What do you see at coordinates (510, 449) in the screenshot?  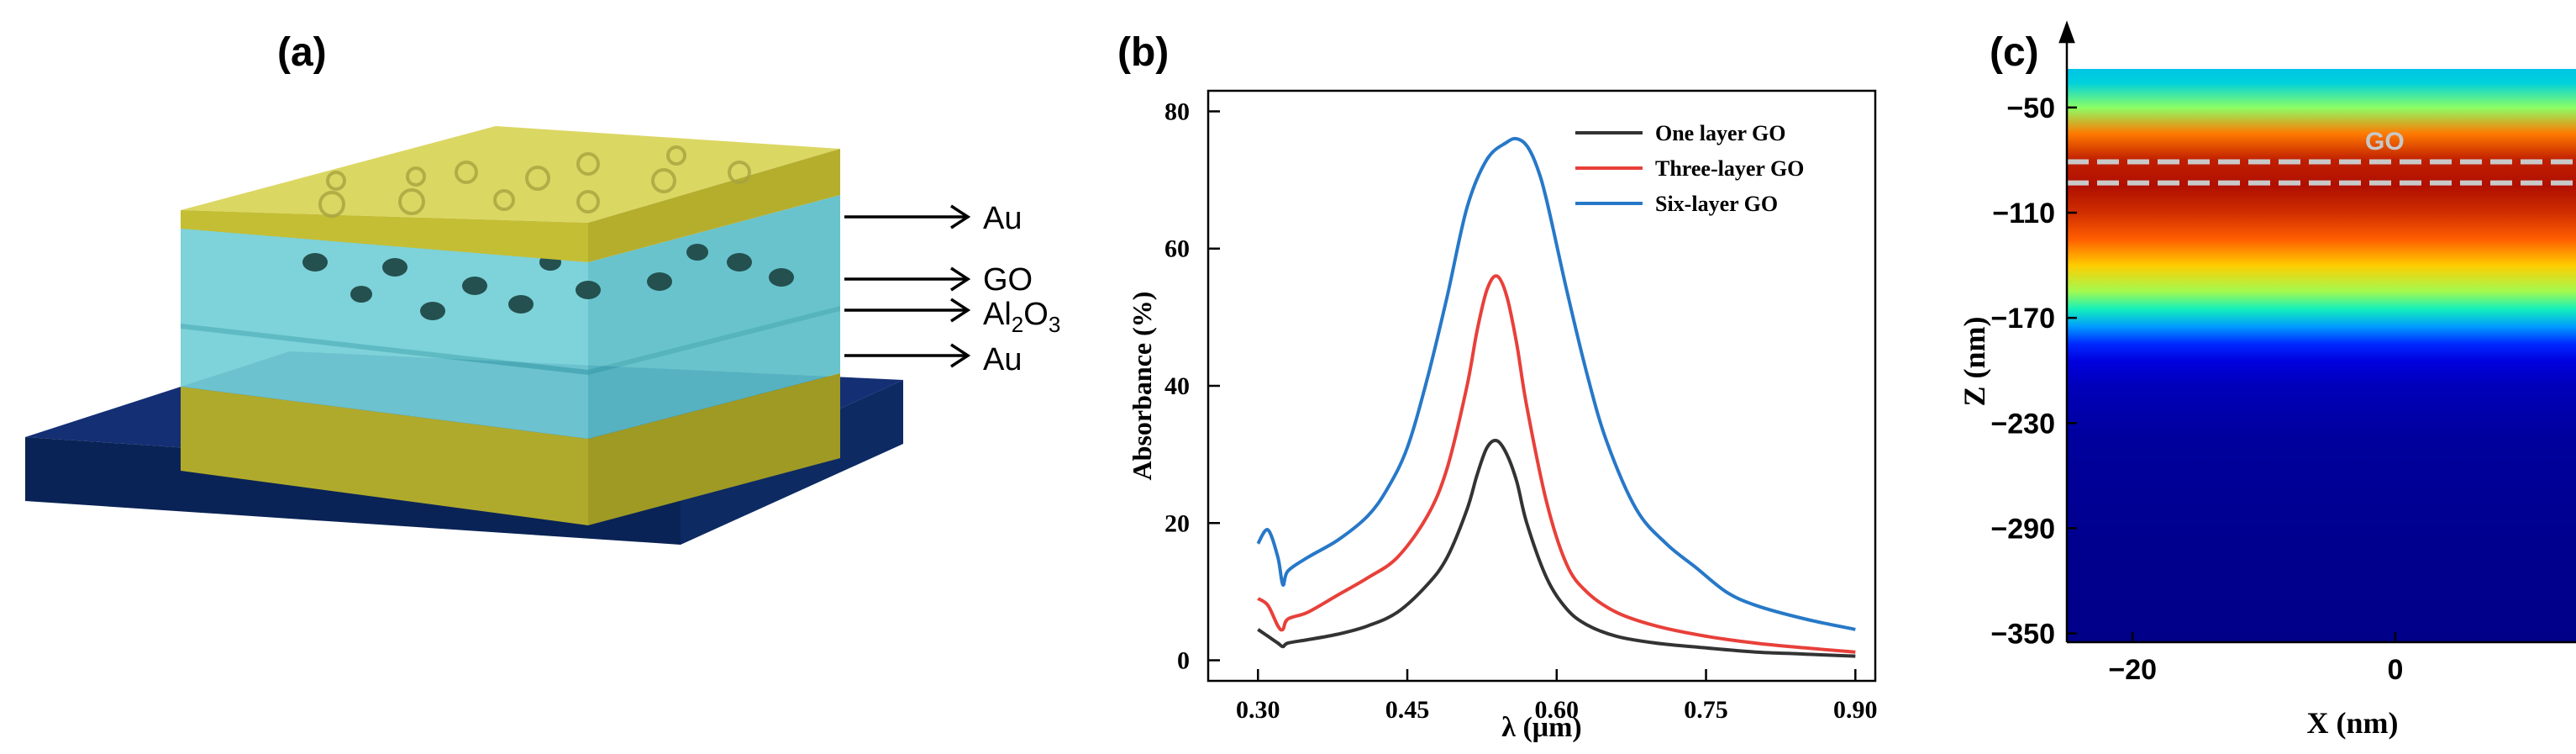 I see `bottom-au-layer` at bounding box center [510, 449].